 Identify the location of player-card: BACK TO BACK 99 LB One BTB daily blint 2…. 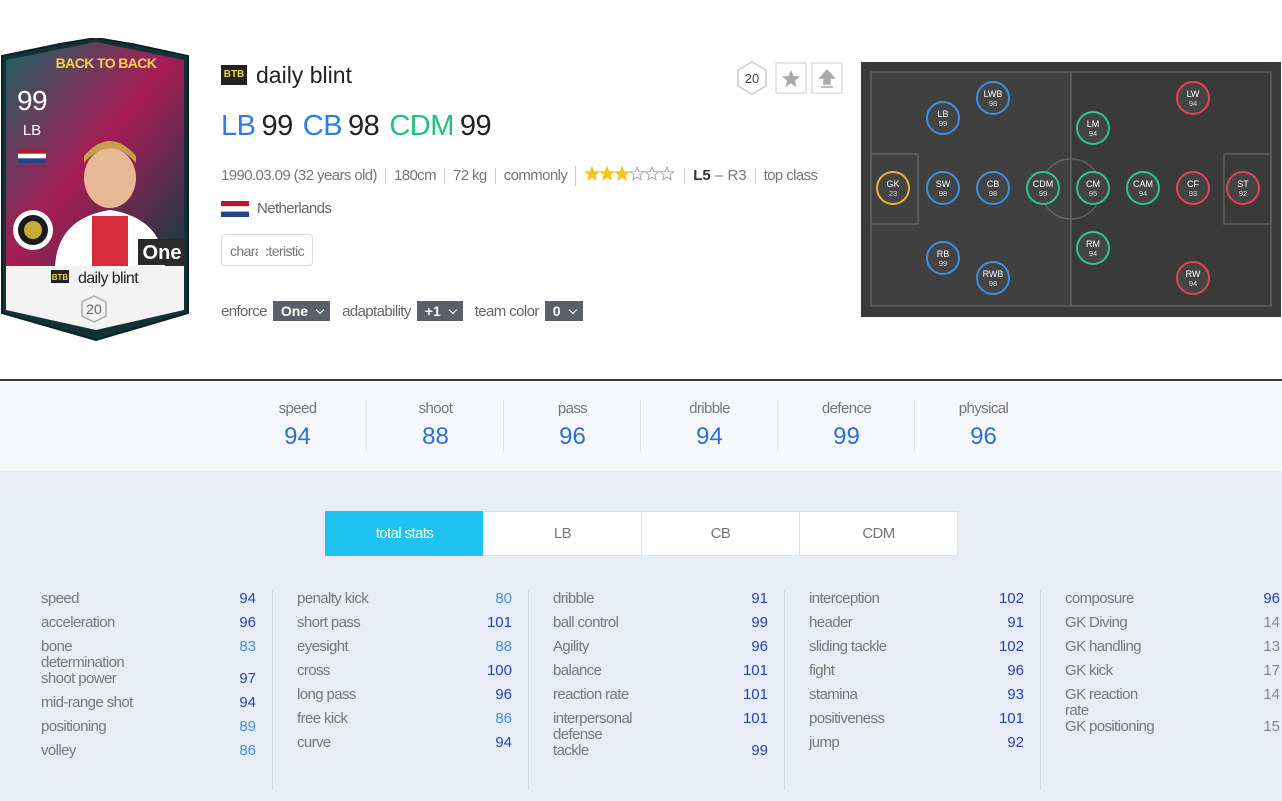
(94, 190).